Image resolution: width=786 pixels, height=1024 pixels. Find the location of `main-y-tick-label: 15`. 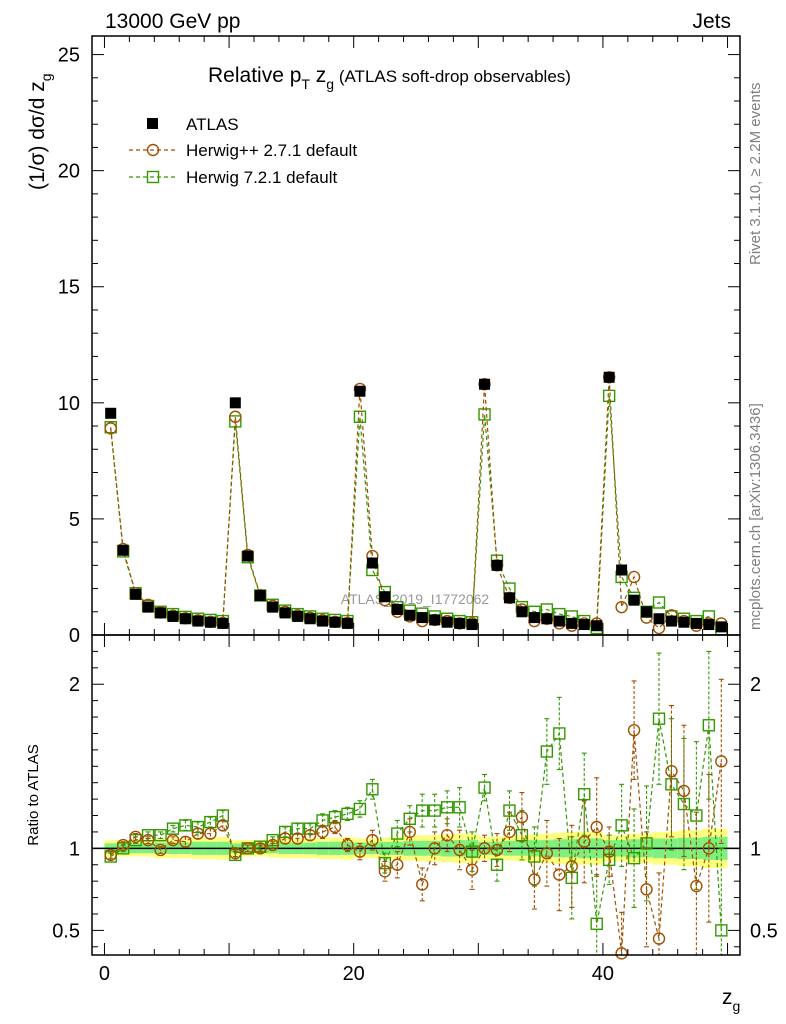

main-y-tick-label: 15 is located at coordinates (69, 288).